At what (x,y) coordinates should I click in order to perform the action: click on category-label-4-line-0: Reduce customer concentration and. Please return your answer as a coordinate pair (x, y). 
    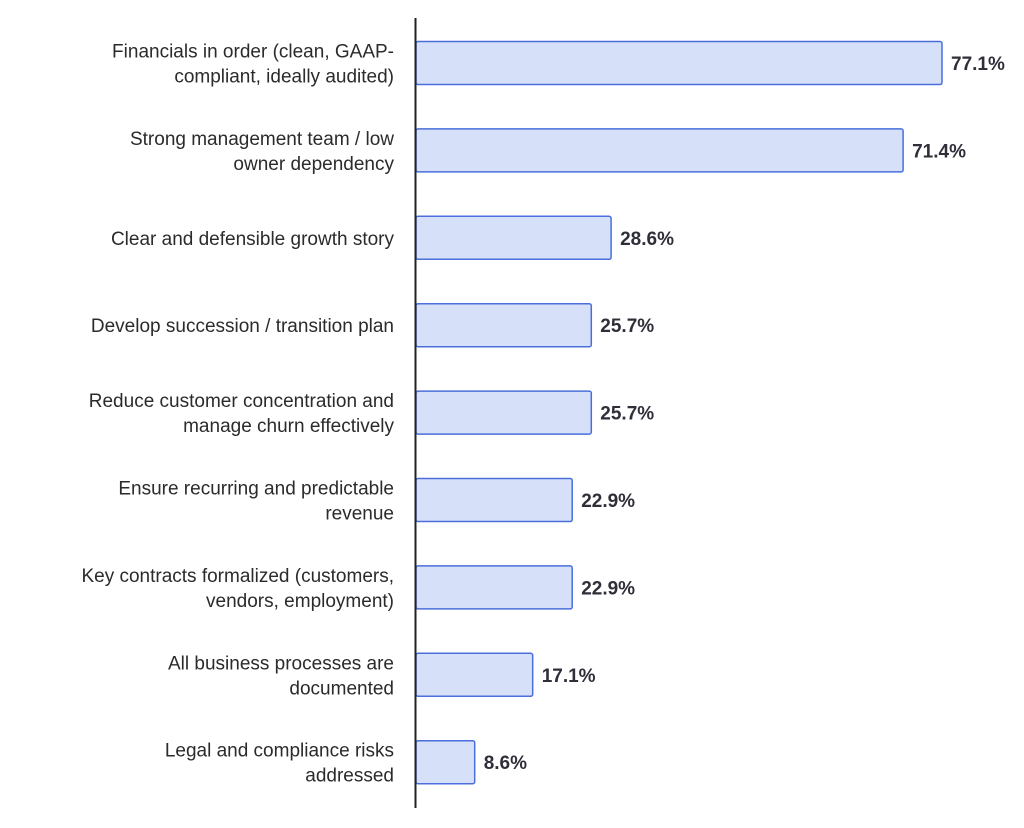
    Looking at the image, I should click on (241, 401).